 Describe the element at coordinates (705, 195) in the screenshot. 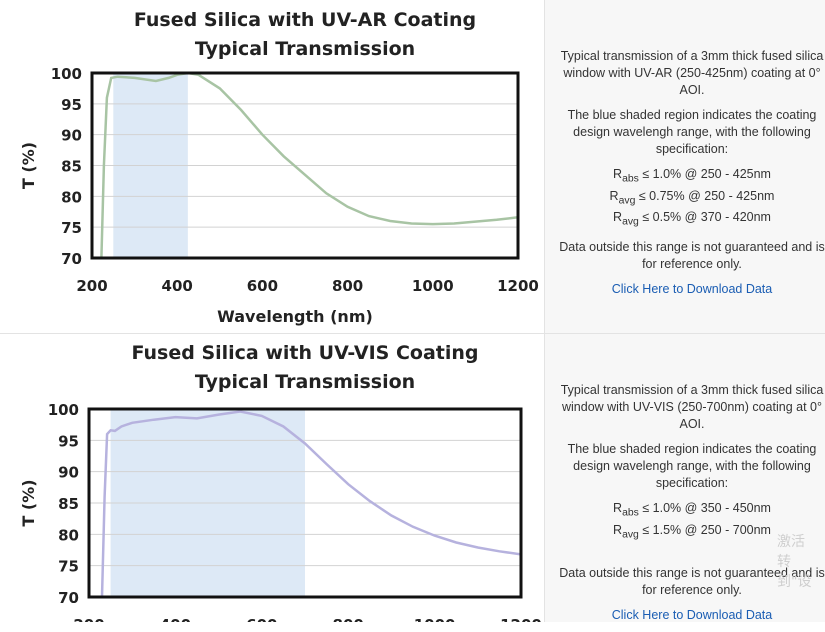

I see `spec-value: ≤ 0.75% @ 250 - 425nm` at that location.